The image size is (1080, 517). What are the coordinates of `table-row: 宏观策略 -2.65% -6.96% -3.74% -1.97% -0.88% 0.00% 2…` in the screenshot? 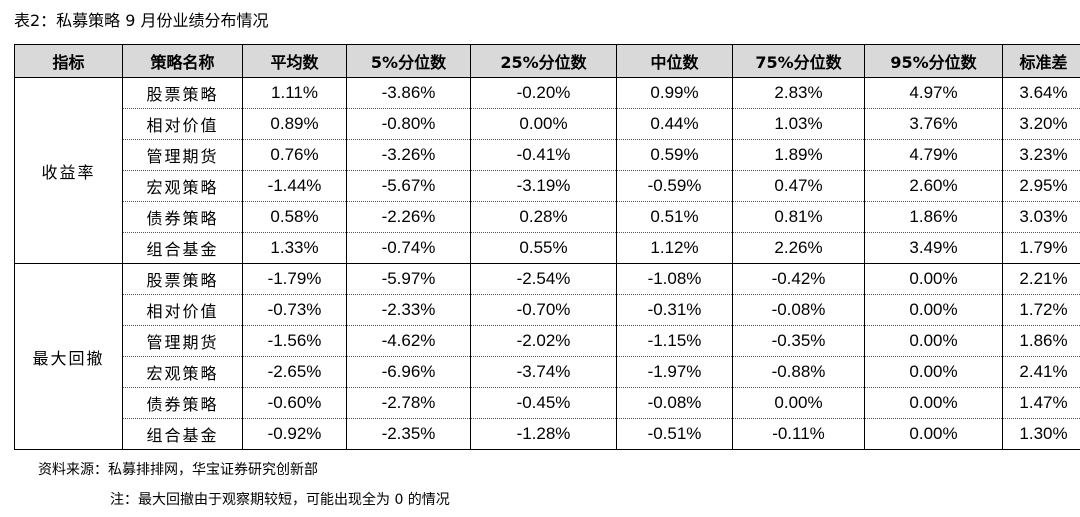 It's located at (547, 372).